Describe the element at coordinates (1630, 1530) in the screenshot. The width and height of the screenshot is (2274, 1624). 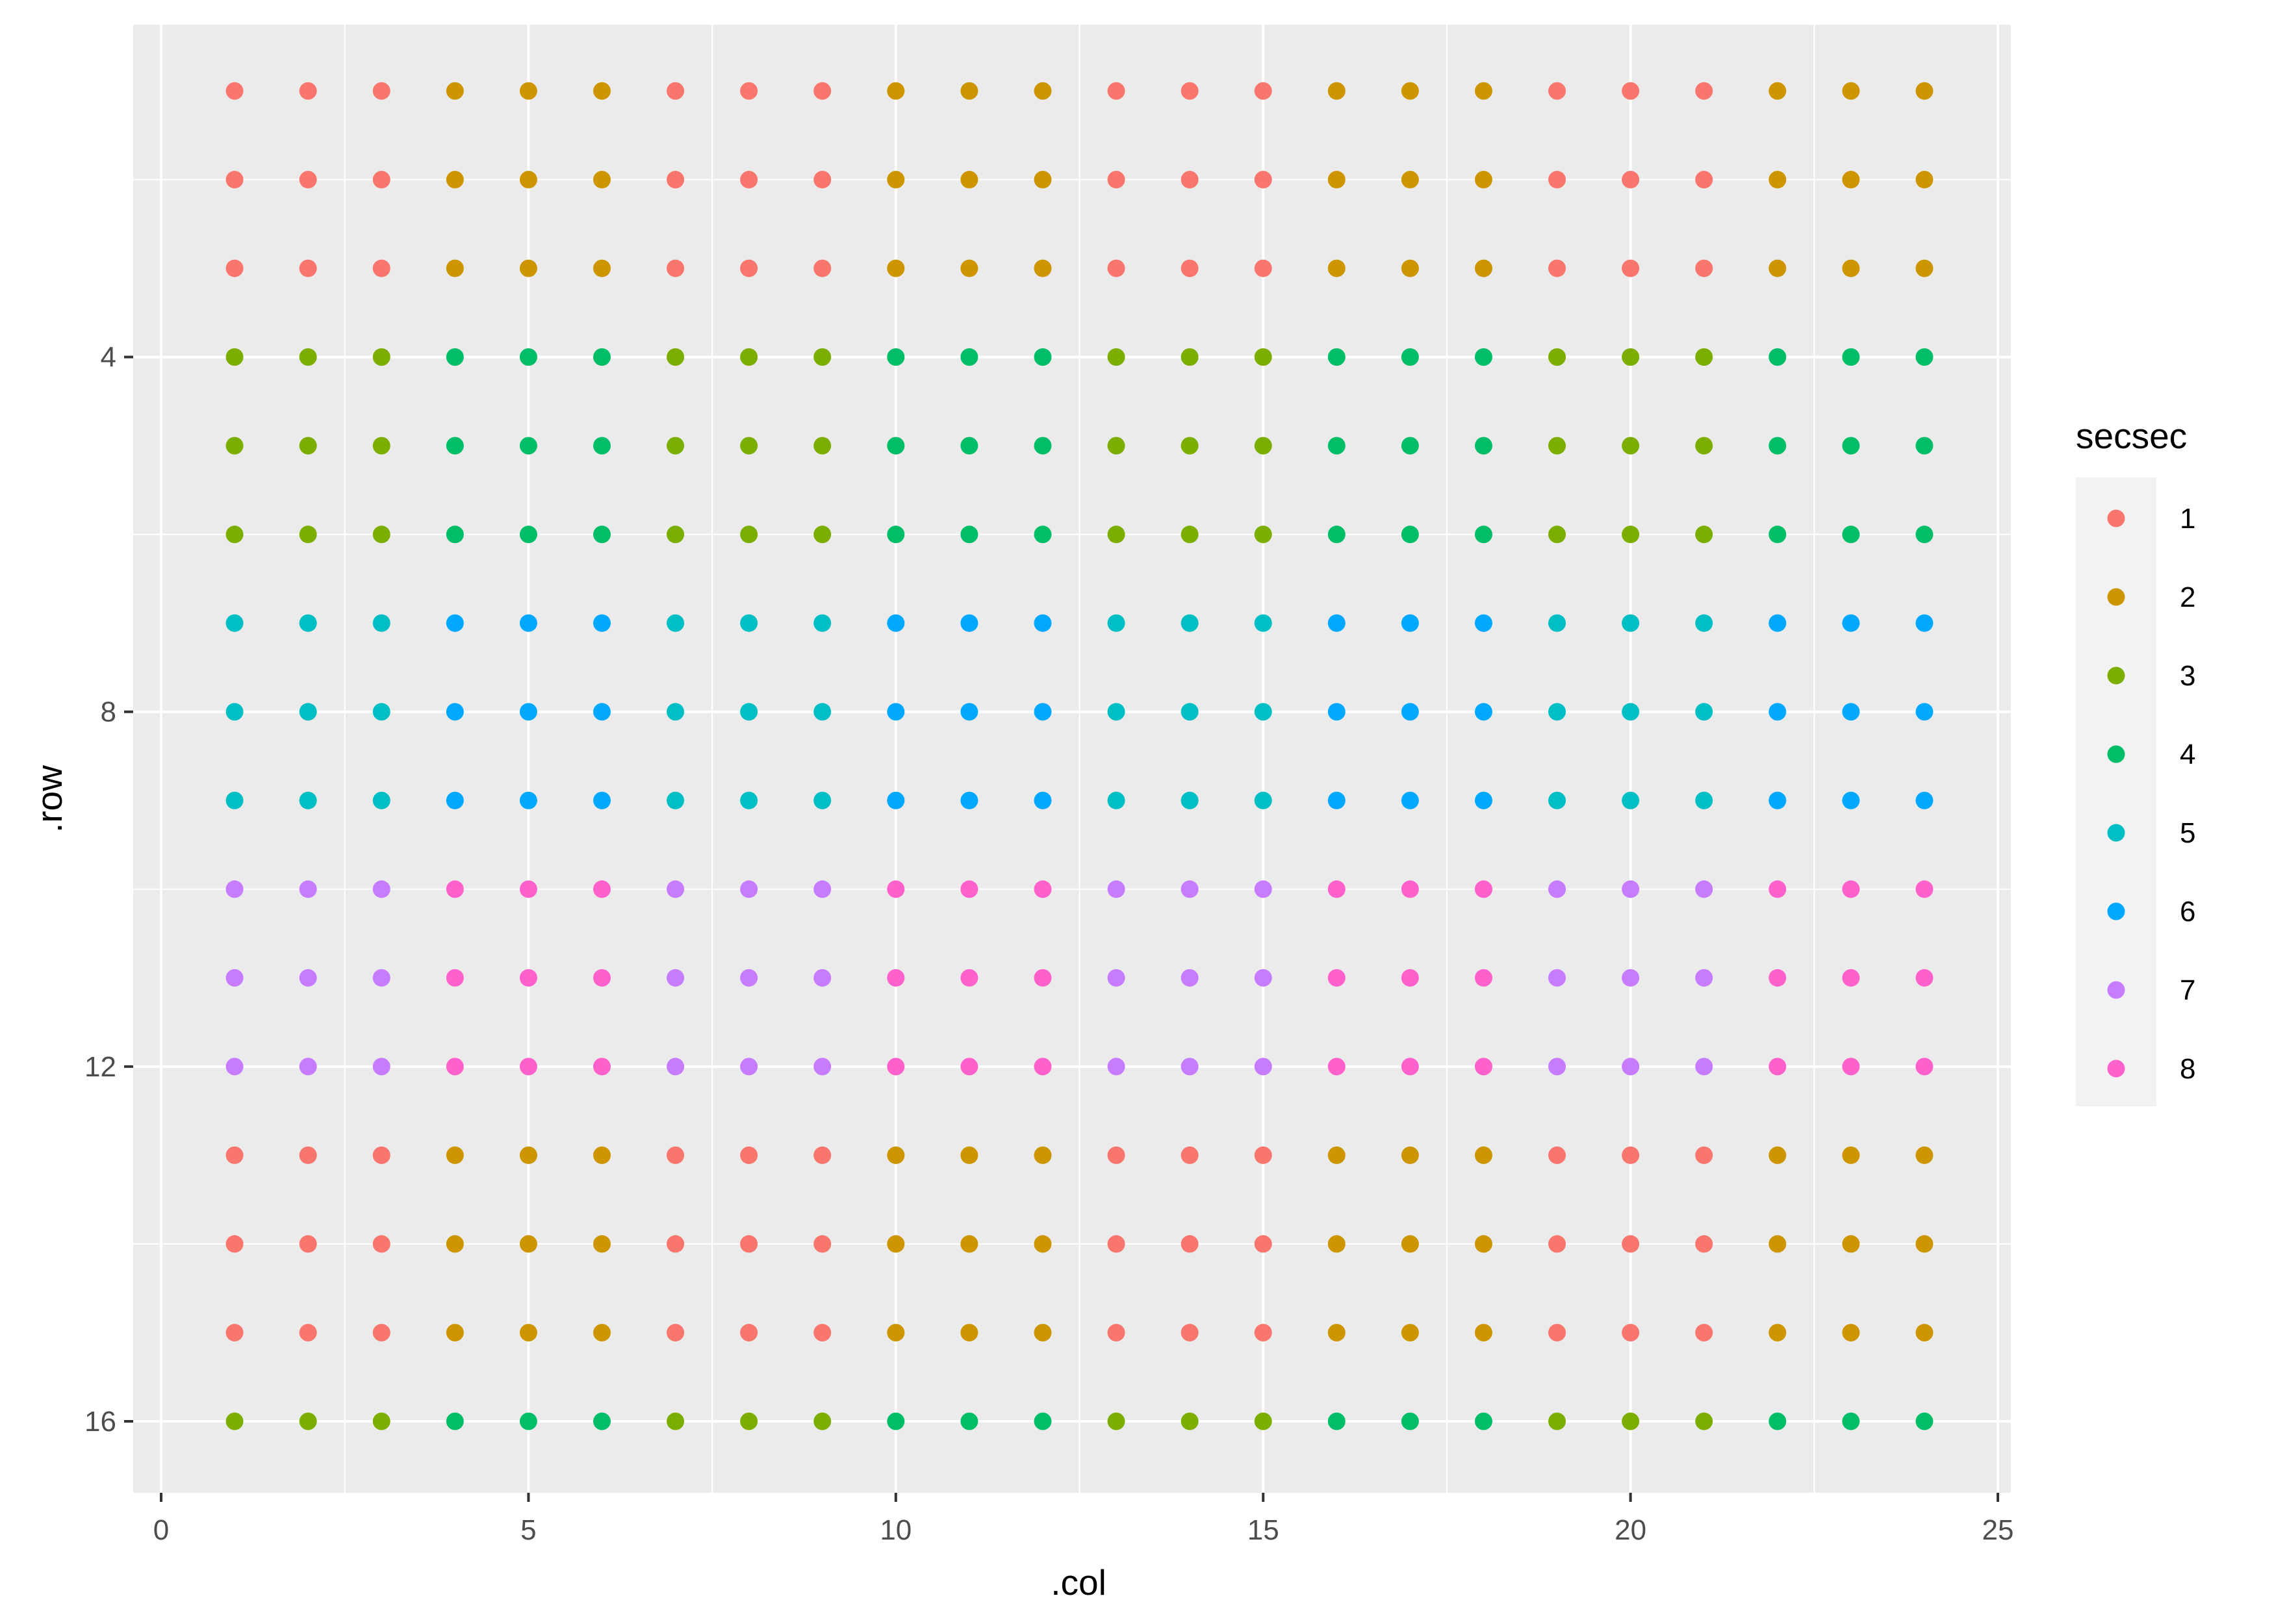
I see `x-tick-label: 20` at that location.